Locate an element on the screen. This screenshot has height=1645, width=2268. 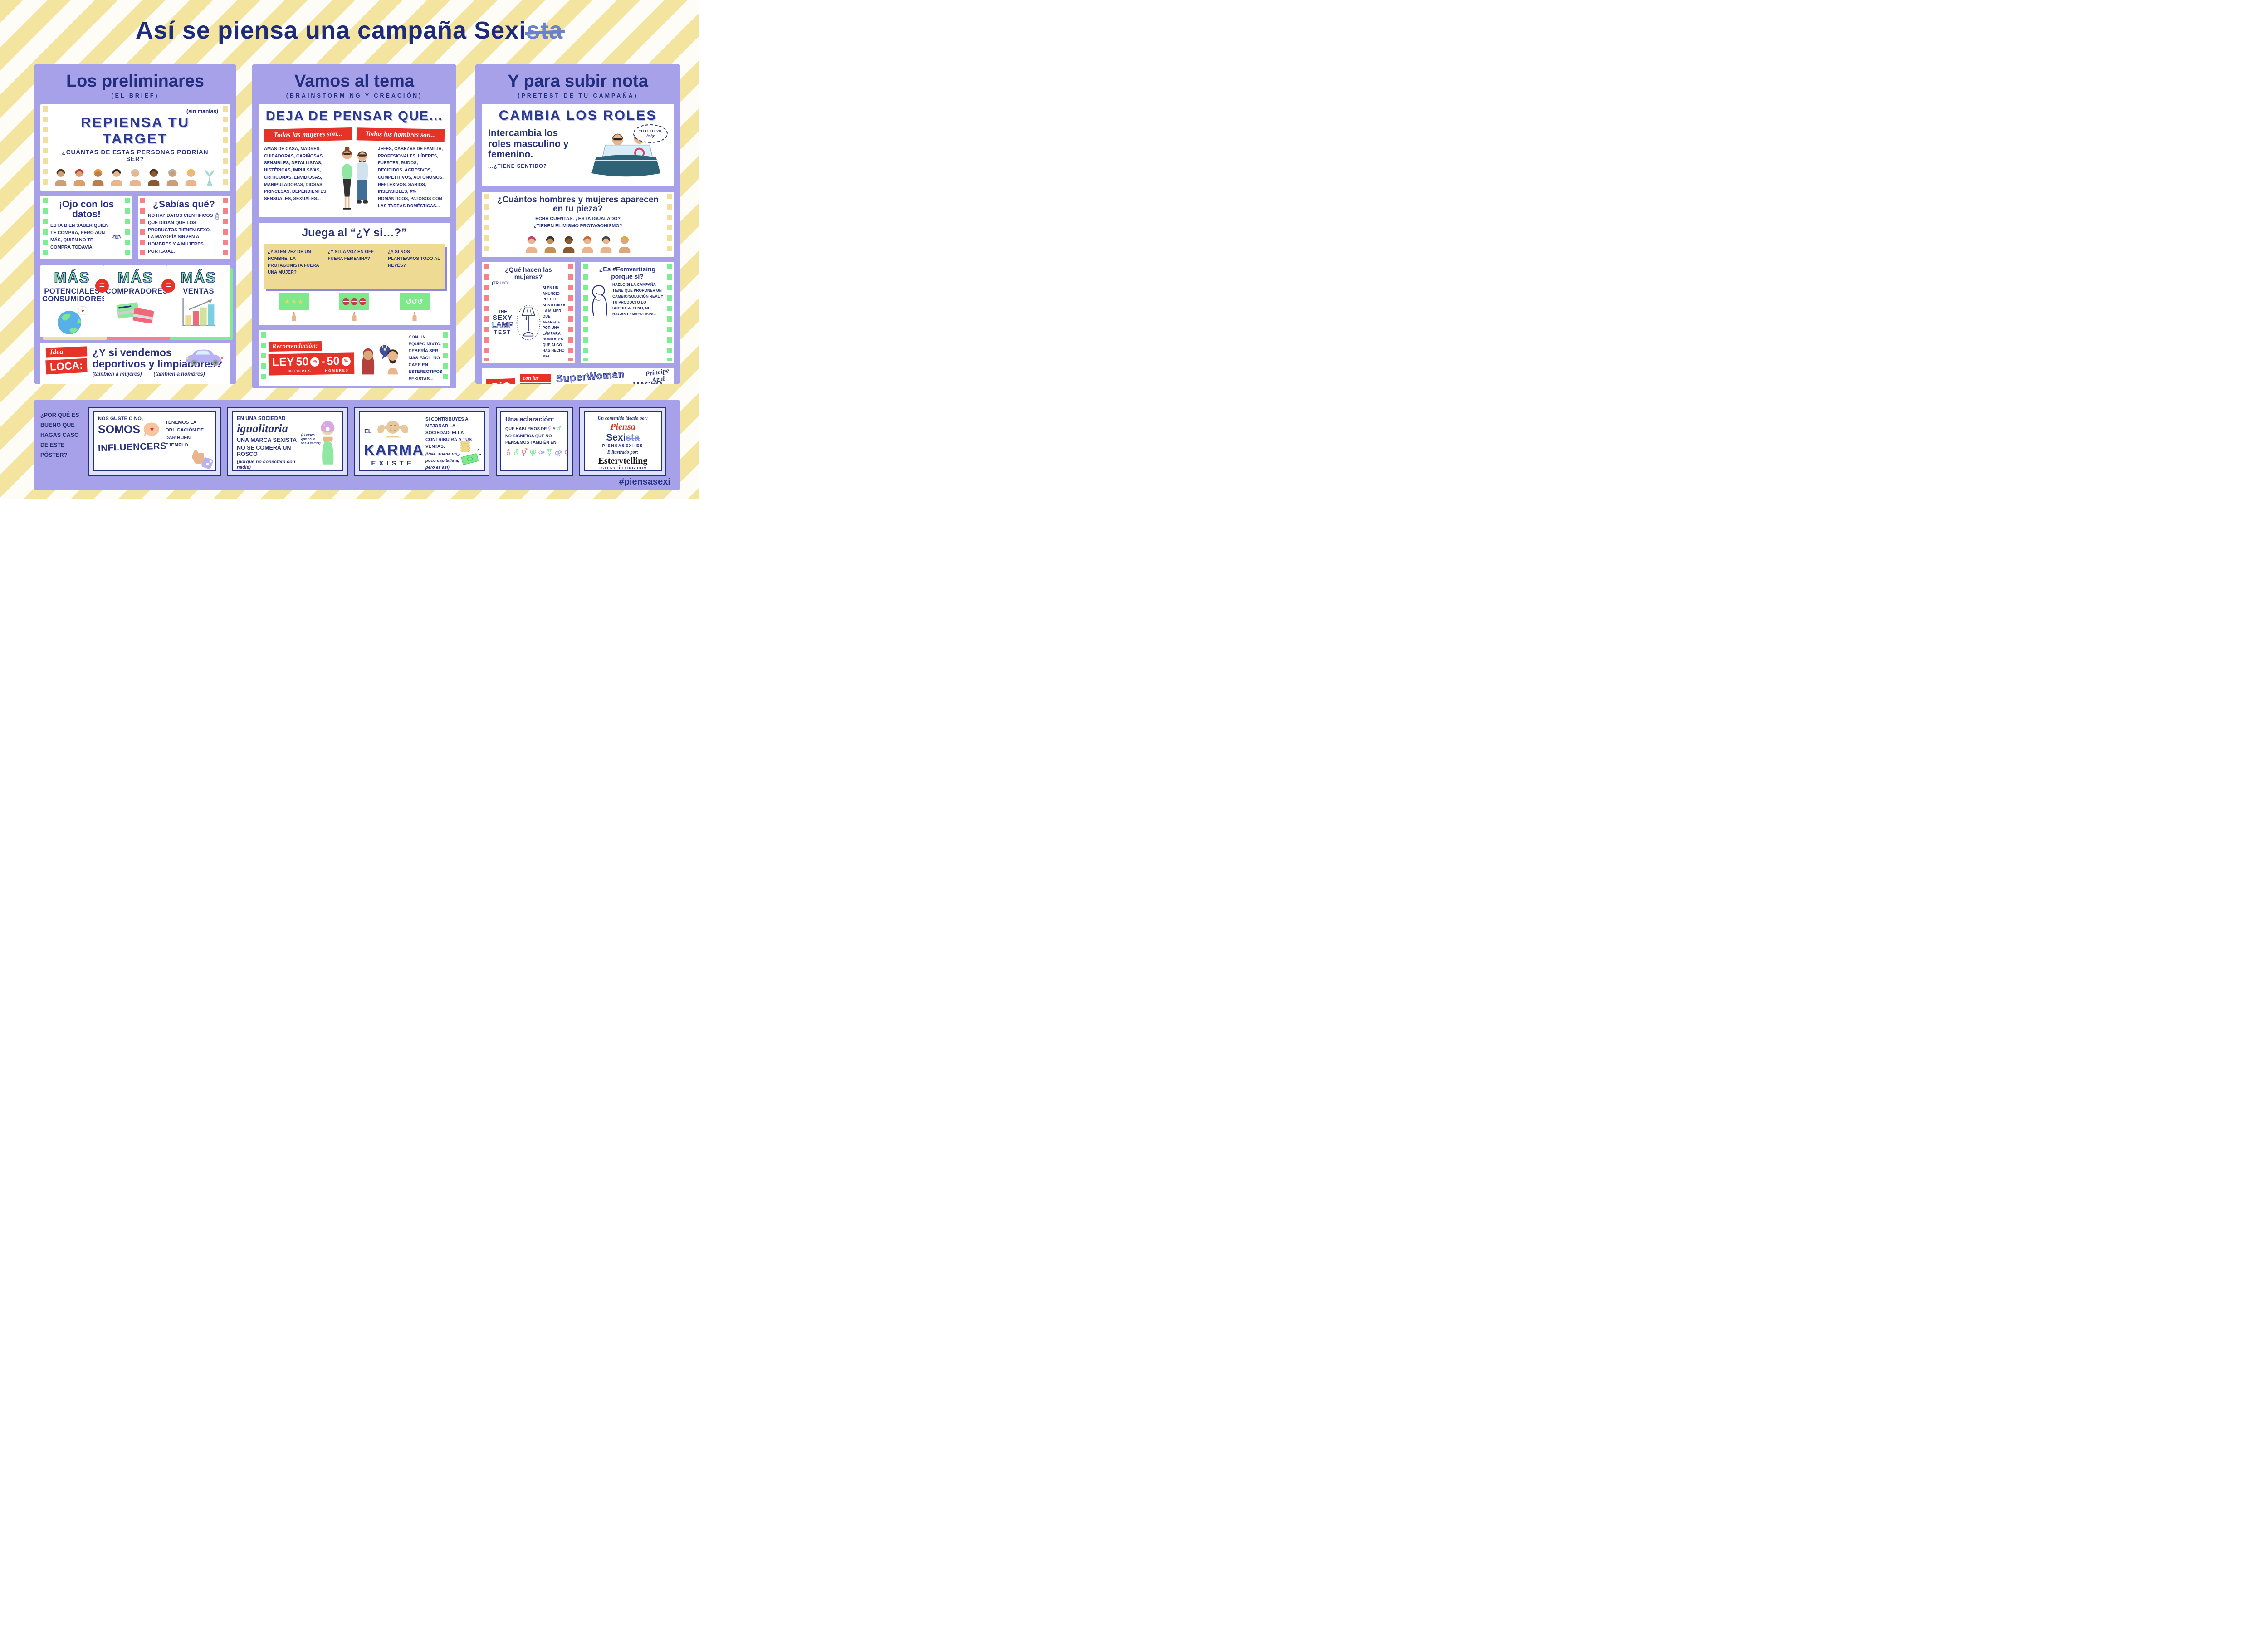
column1-subheading: (EL BRIEF) is located at coordinates (135, 96).